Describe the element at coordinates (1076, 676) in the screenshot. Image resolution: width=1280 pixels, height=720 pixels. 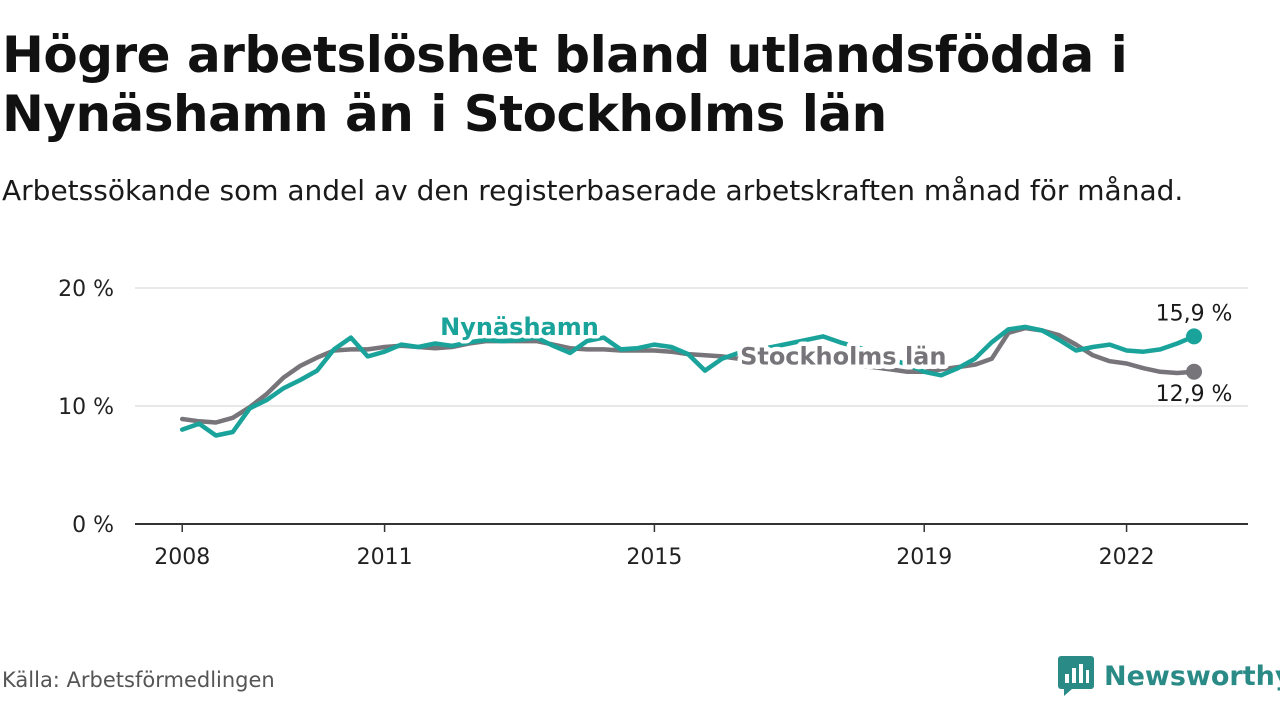
I see `newsworthy-logo-icon` at that location.